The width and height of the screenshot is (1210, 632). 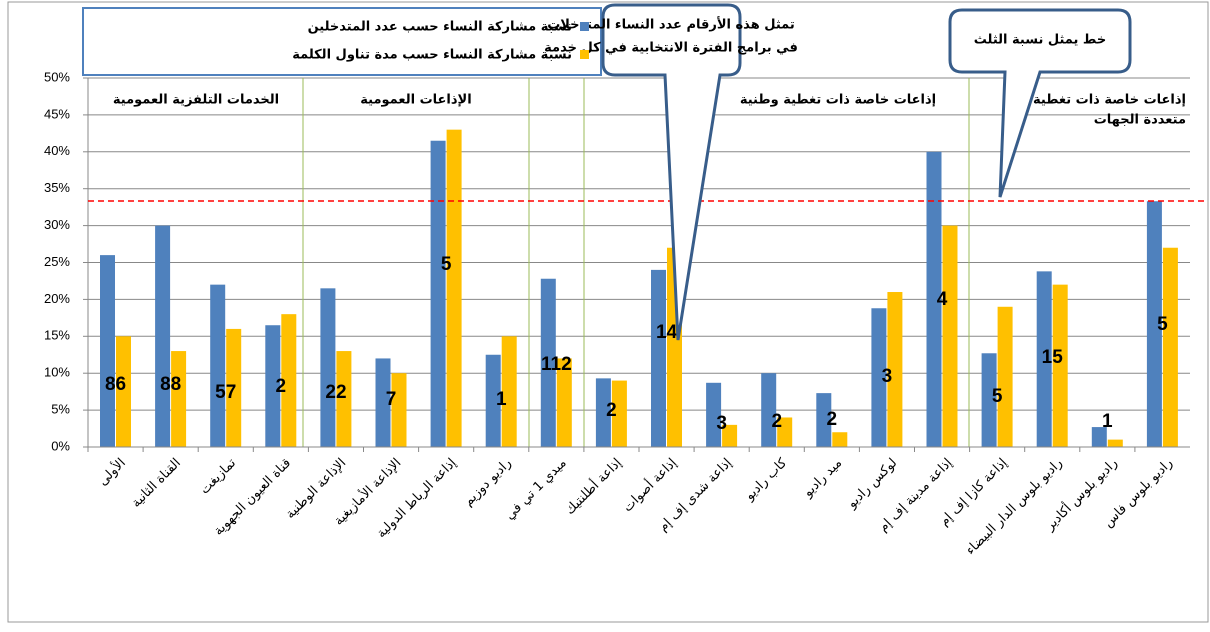 What do you see at coordinates (942, 299) in the screenshot?
I see `count-label: 4` at bounding box center [942, 299].